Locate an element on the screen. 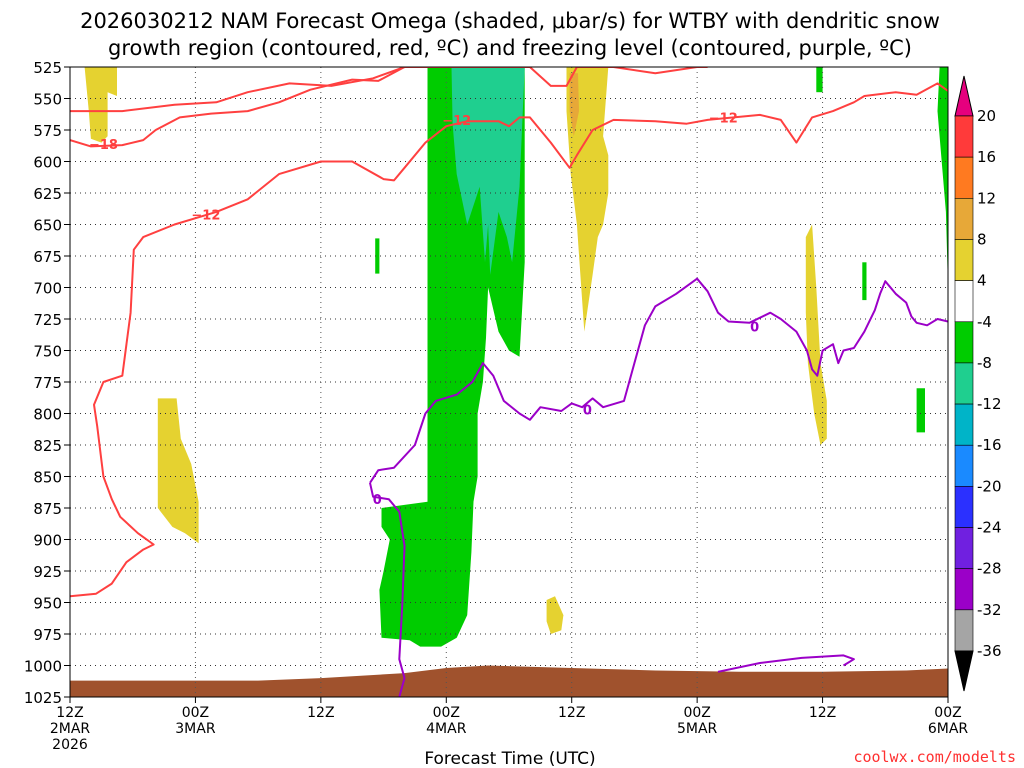 The width and height of the screenshot is (1024, 768). x-tick-label: 6MAR is located at coordinates (948, 729).